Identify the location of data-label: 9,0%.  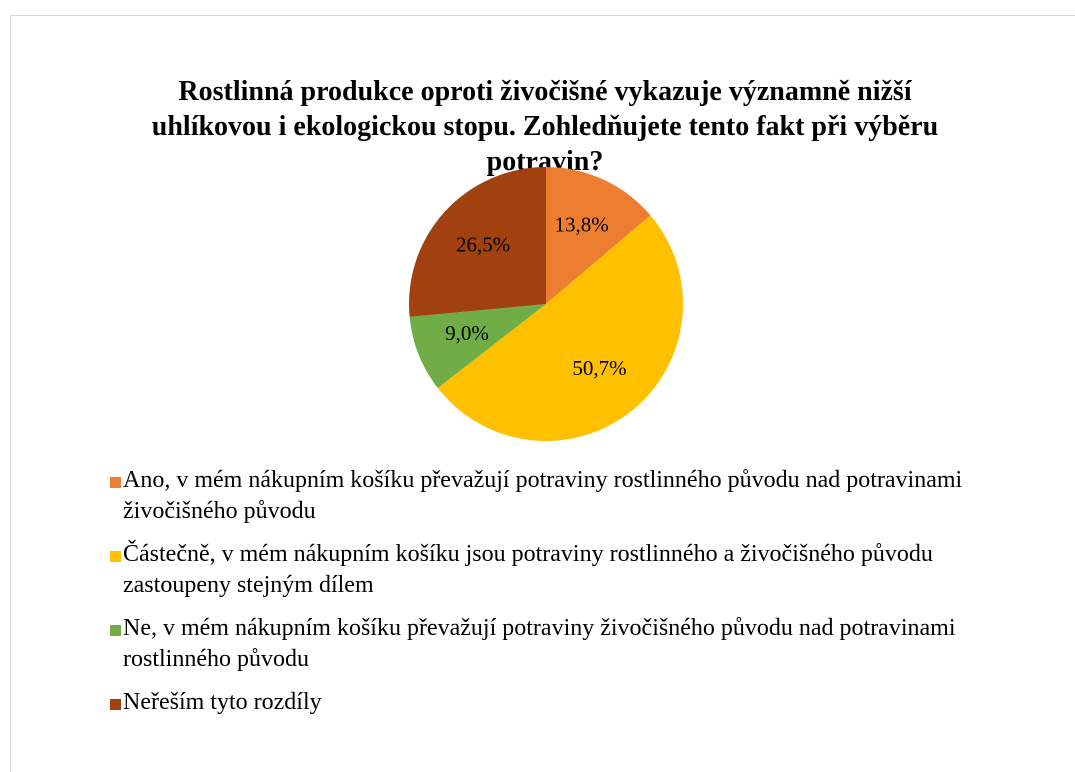
(467, 333).